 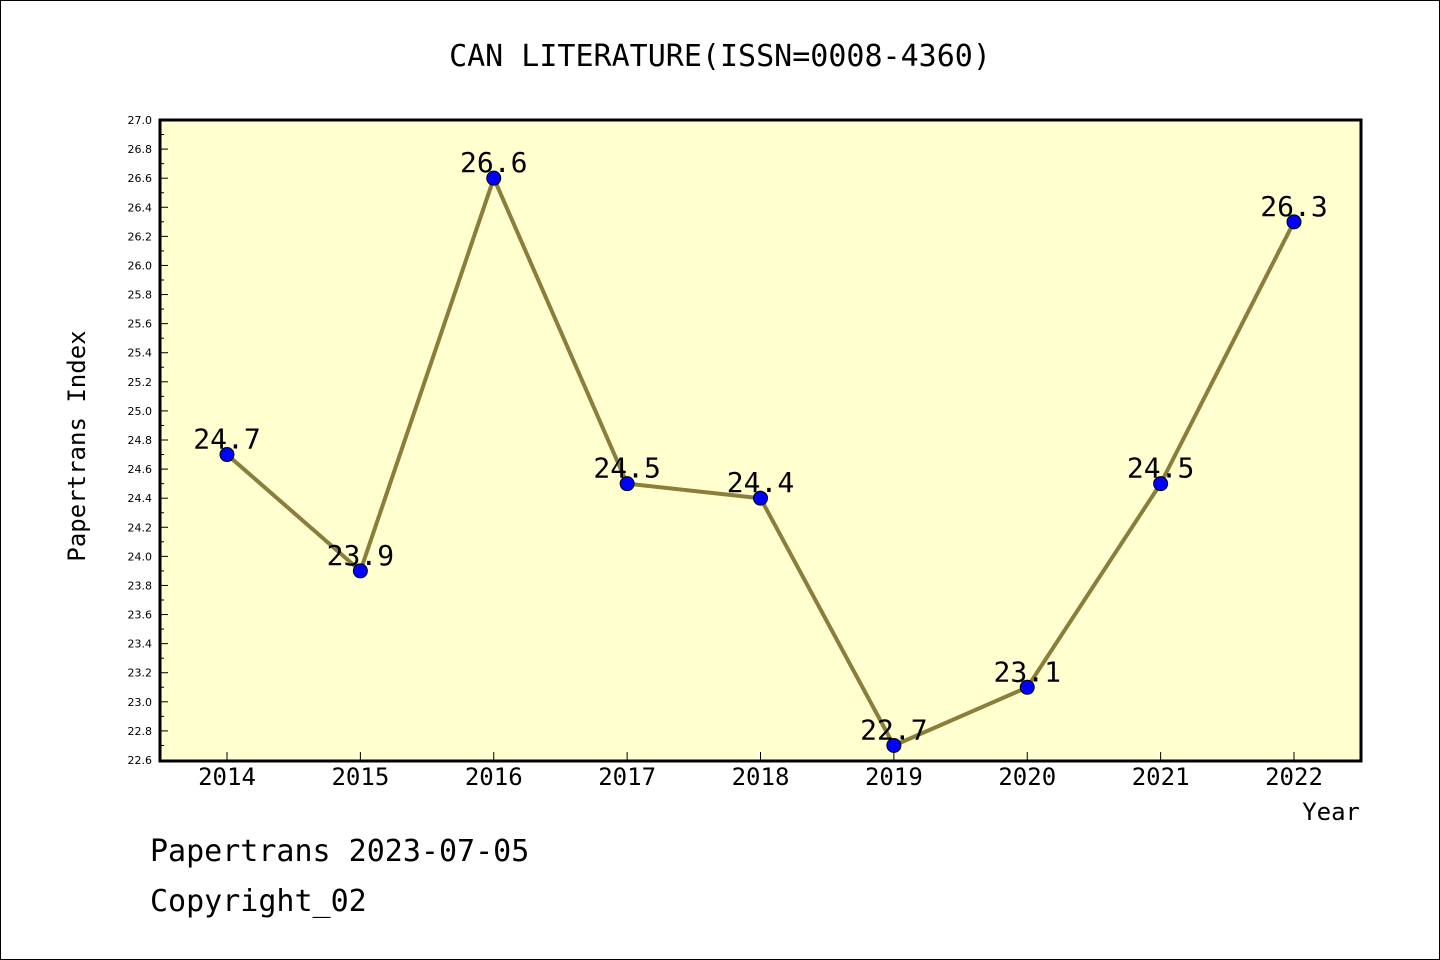 What do you see at coordinates (1027, 777) in the screenshot?
I see `x-tick-label: 2020` at bounding box center [1027, 777].